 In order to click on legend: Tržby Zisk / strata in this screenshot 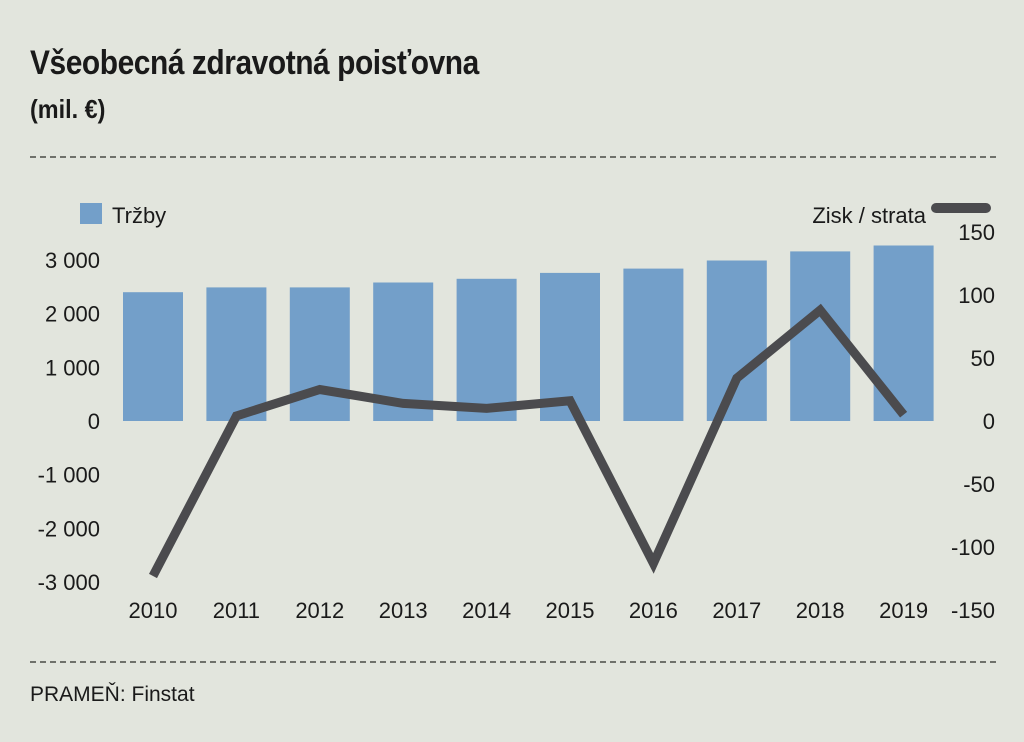, I will do `click(535, 215)`.